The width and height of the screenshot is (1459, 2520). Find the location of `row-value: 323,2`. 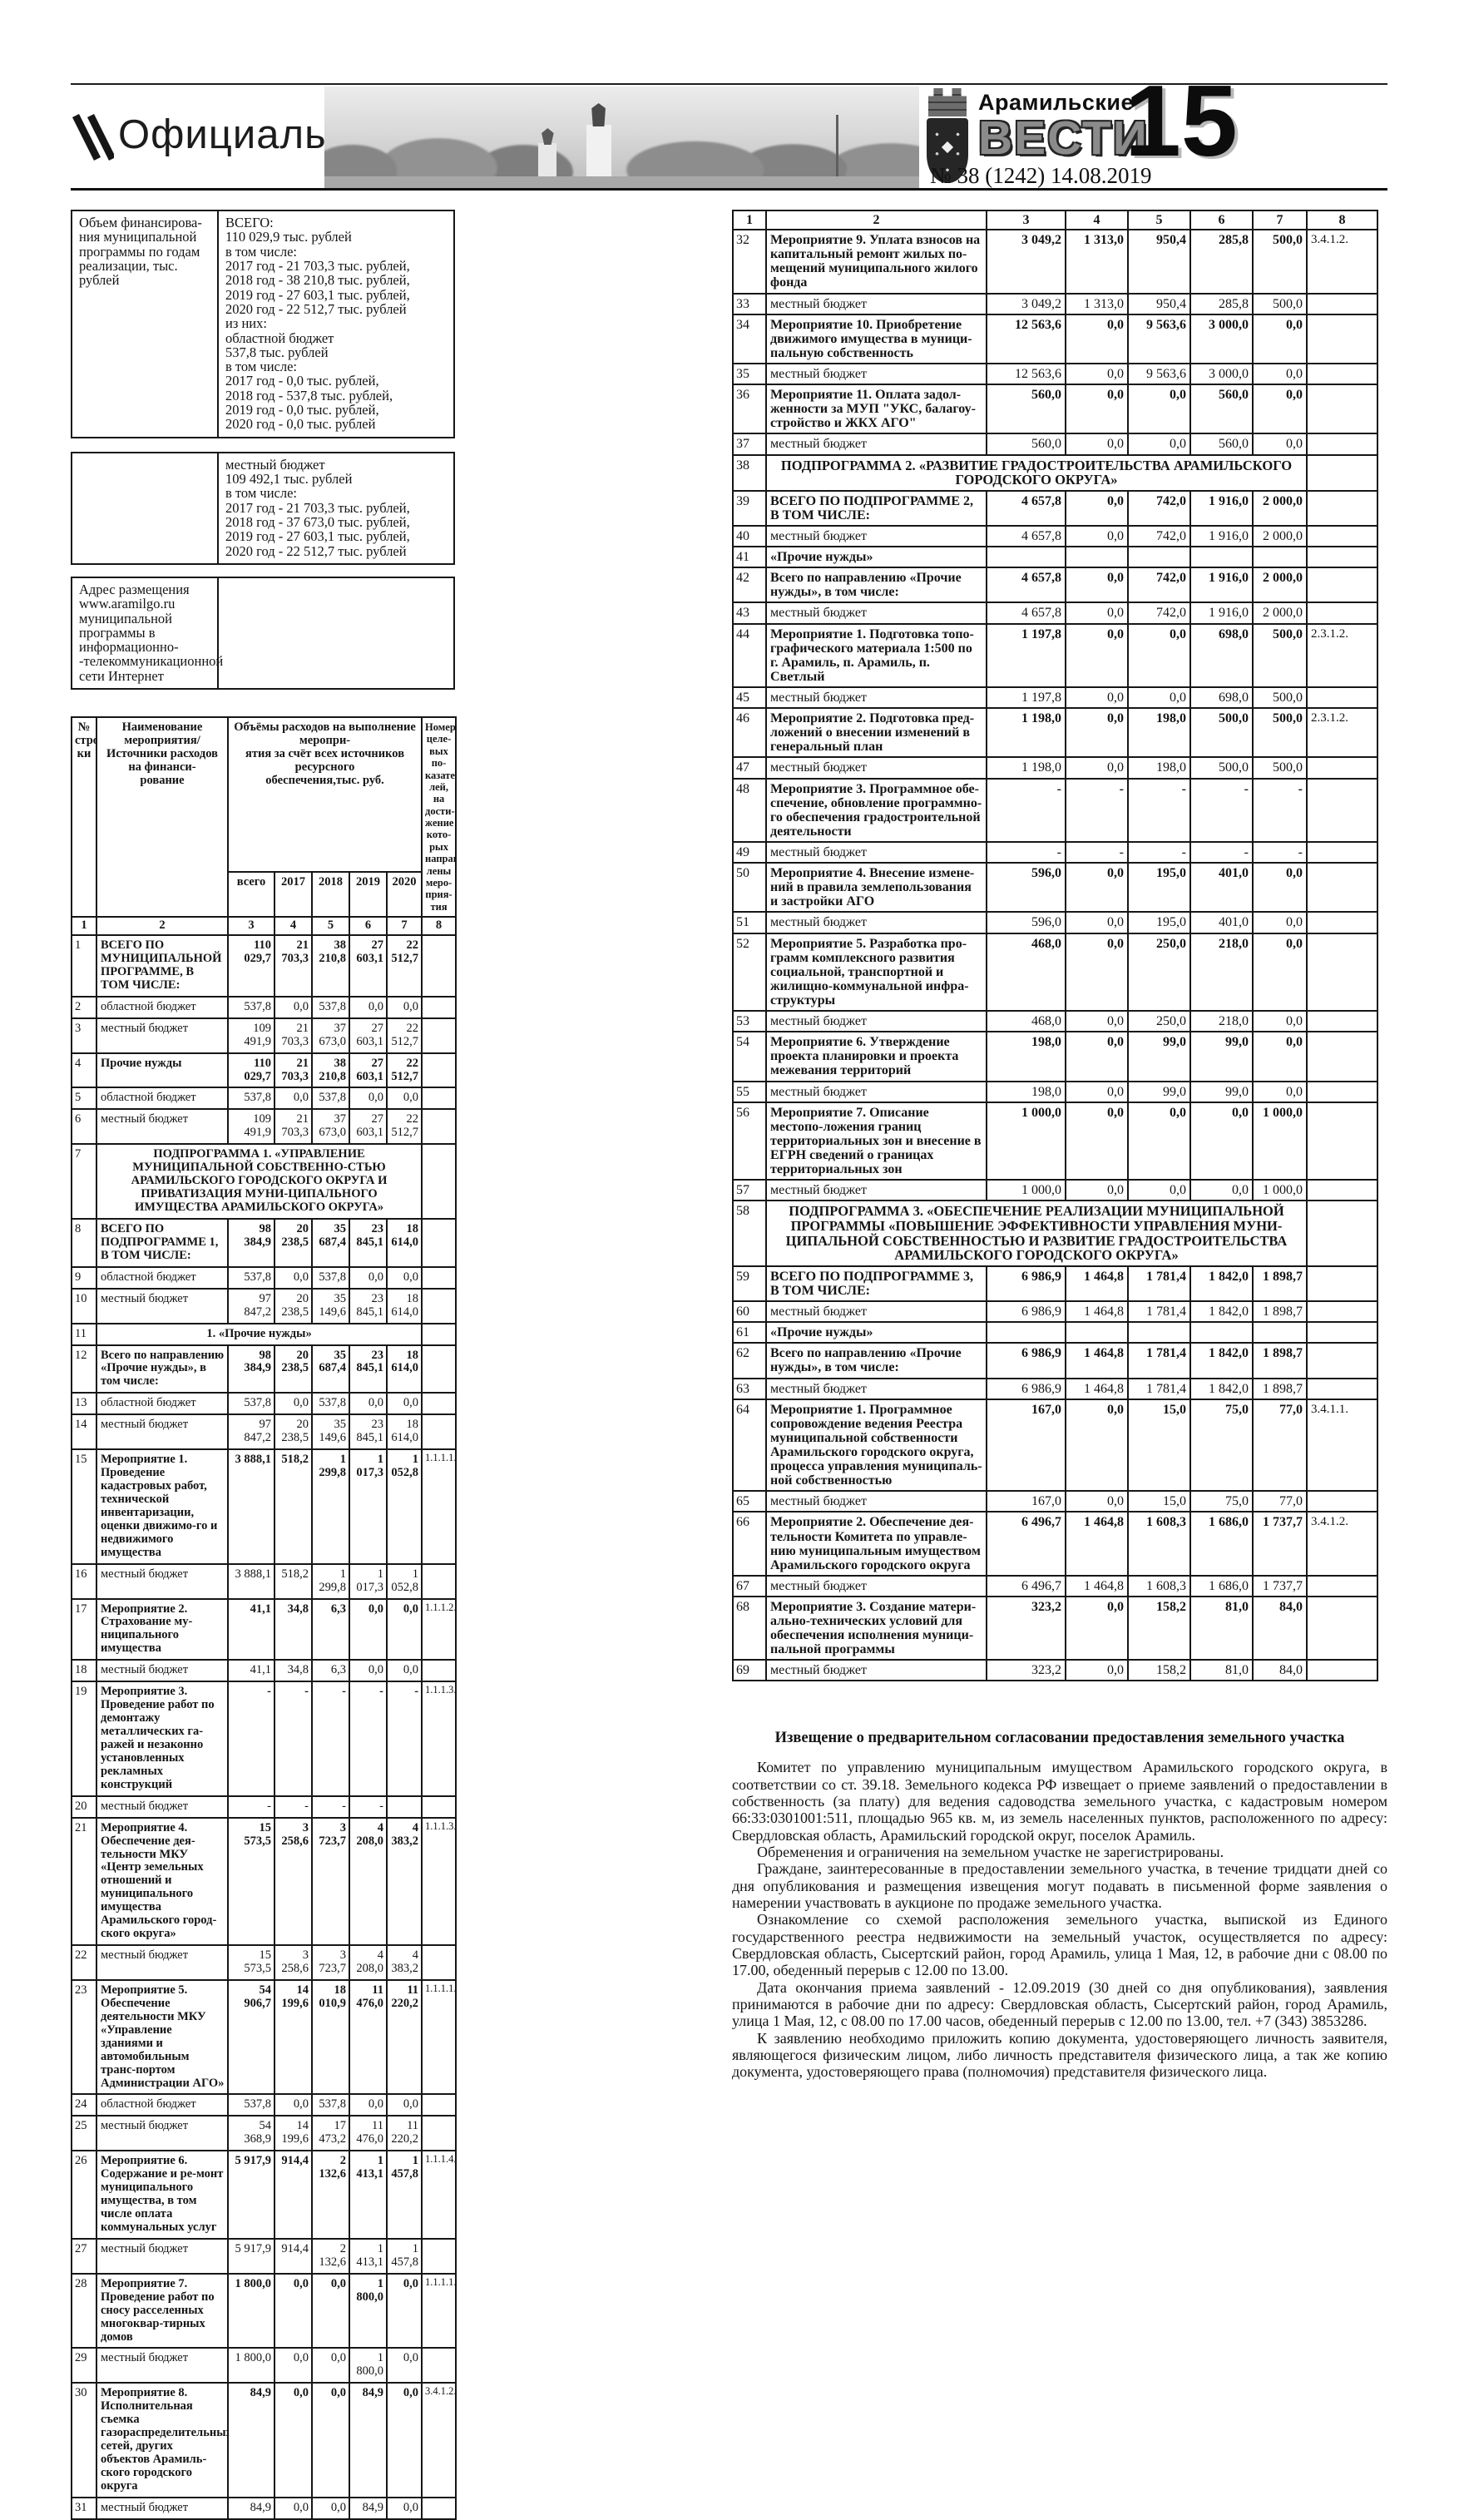

row-value: 323,2 is located at coordinates (1026, 1628).